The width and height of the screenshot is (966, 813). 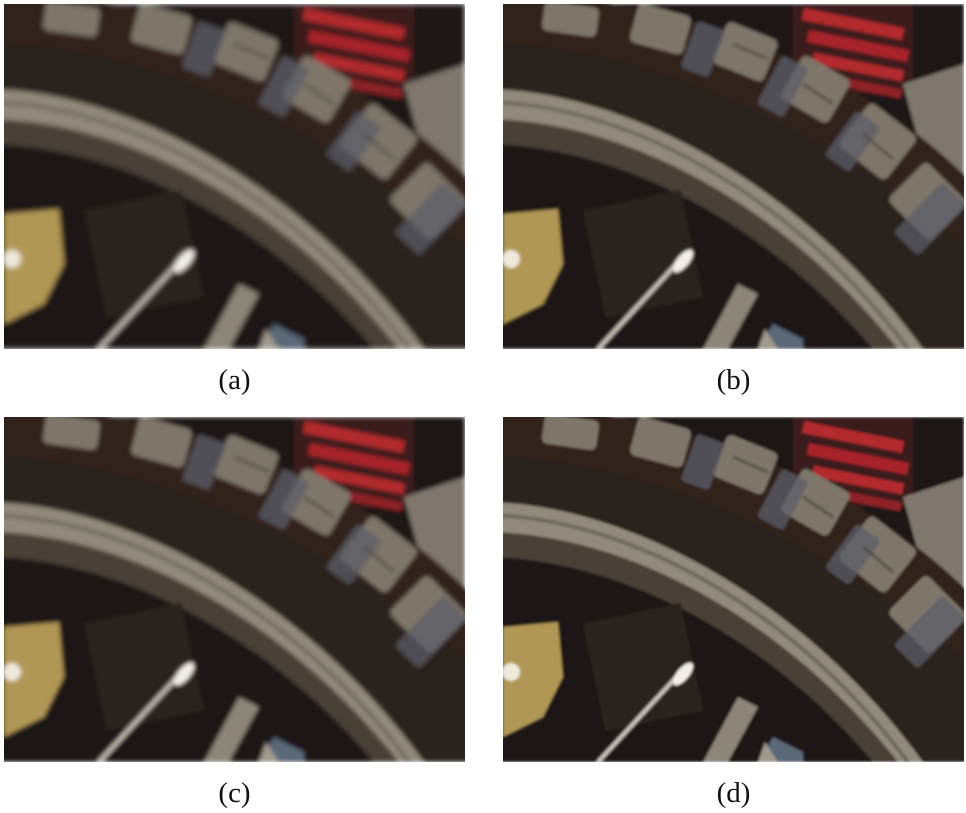 I want to click on caption-c: (c), so click(x=234, y=793).